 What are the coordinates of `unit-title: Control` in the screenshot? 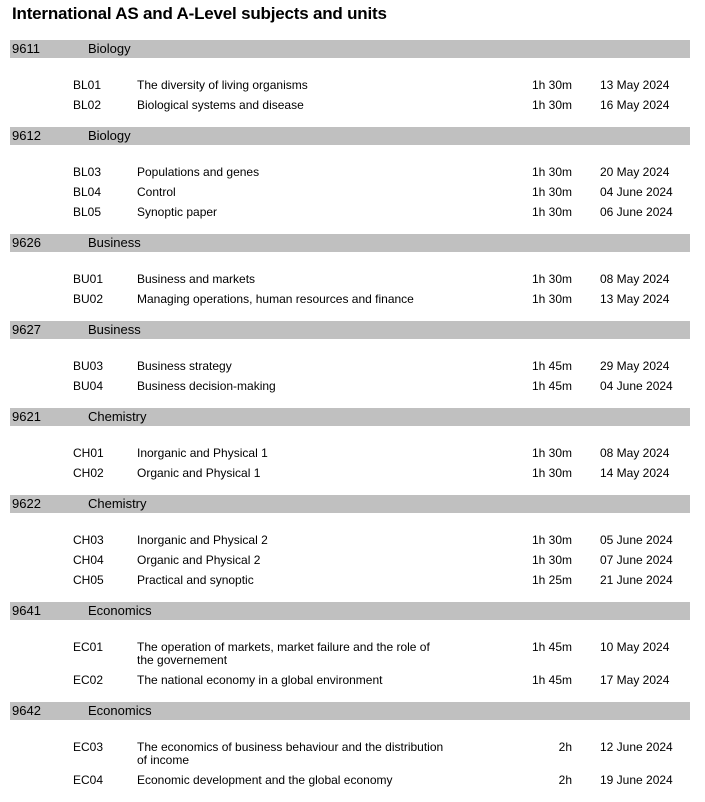 It's located at (156, 192).